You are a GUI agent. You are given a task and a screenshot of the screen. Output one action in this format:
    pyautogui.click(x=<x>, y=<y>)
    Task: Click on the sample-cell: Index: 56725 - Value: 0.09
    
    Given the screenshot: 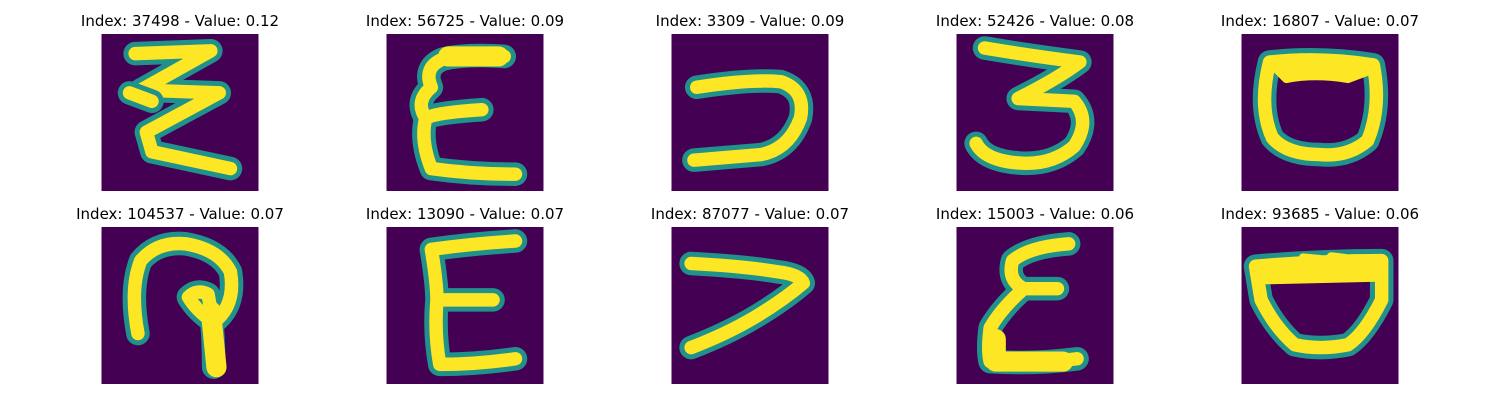 What is the action you would take?
    pyautogui.click(x=465, y=107)
    